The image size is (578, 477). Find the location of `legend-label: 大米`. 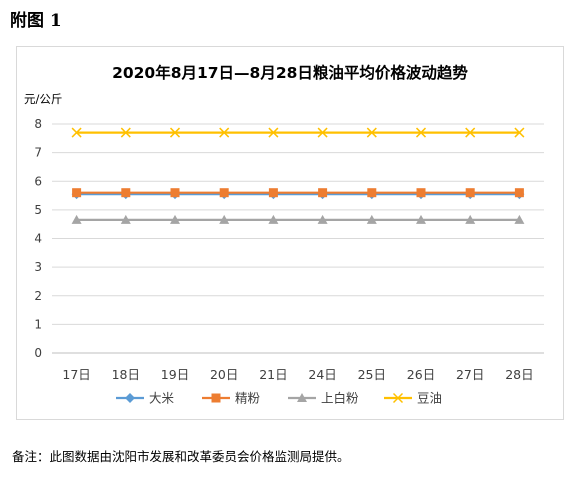

legend-label: 大米 is located at coordinates (162, 398).